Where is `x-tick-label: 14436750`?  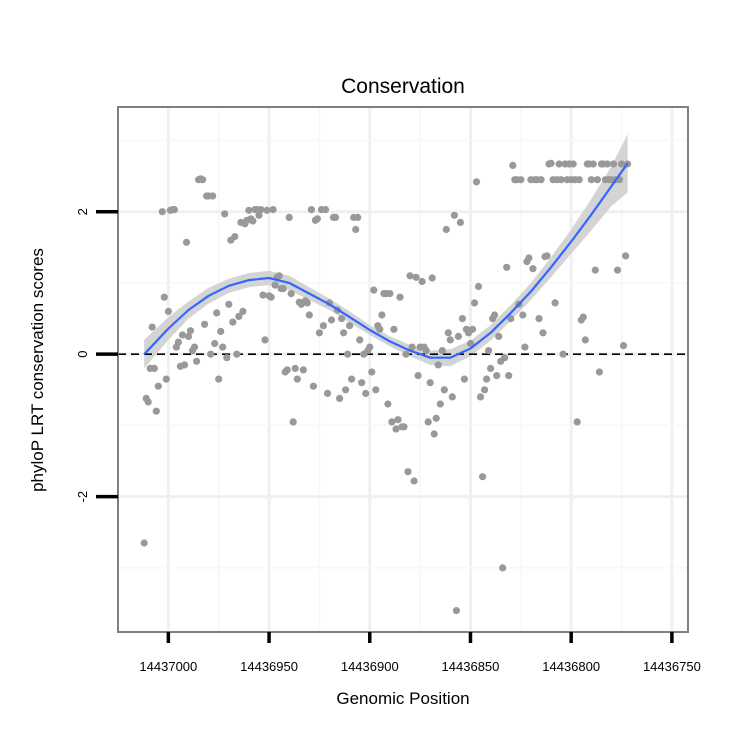 x-tick-label: 14436750 is located at coordinates (672, 666).